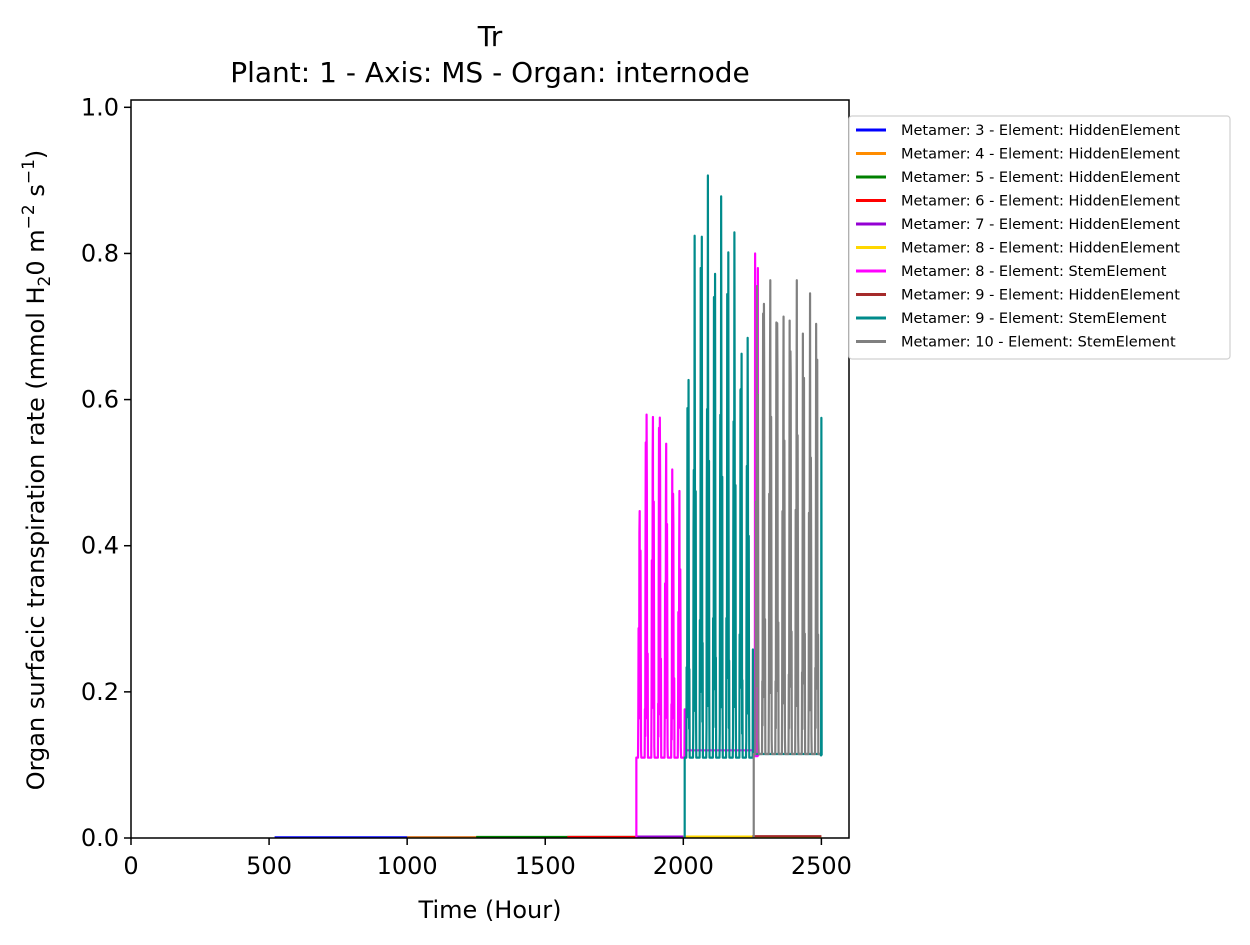 The image size is (1250, 945). What do you see at coordinates (1040, 249) in the screenshot?
I see `legend-label: Metamer: 8 - Element: HiddenElement` at bounding box center [1040, 249].